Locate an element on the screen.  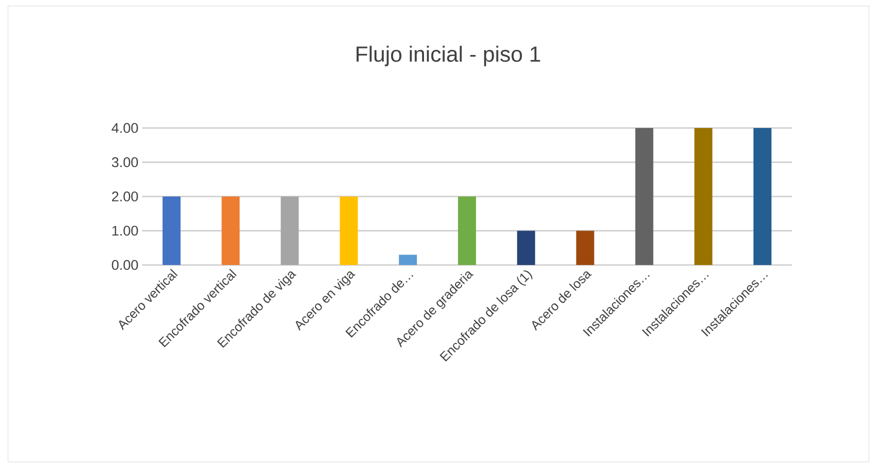
chart-title: Flujo inicial - piso 1 is located at coordinates (448, 56).